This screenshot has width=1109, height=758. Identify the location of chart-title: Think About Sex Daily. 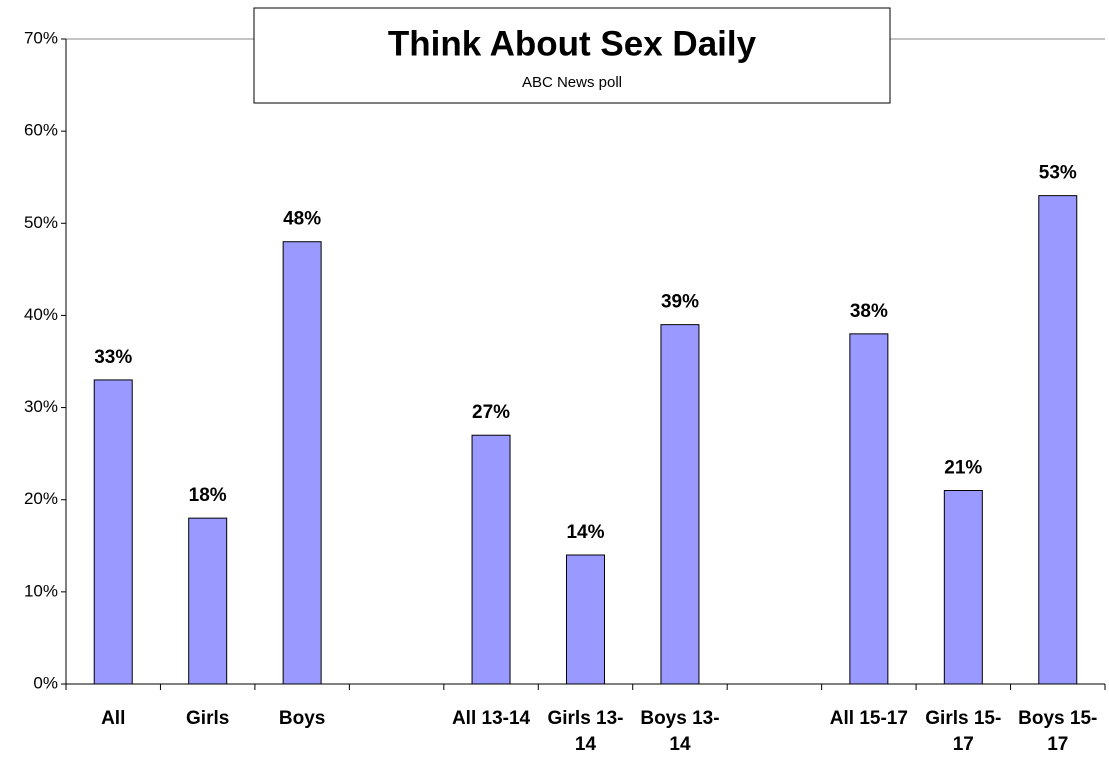
(572, 43).